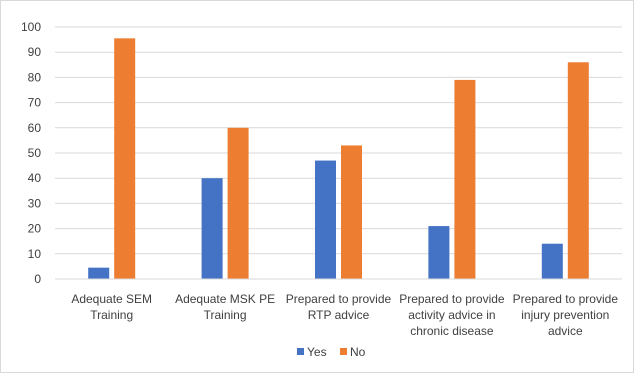 This screenshot has width=634, height=373. Describe the element at coordinates (358, 352) in the screenshot. I see `legend-label-no: No` at that location.